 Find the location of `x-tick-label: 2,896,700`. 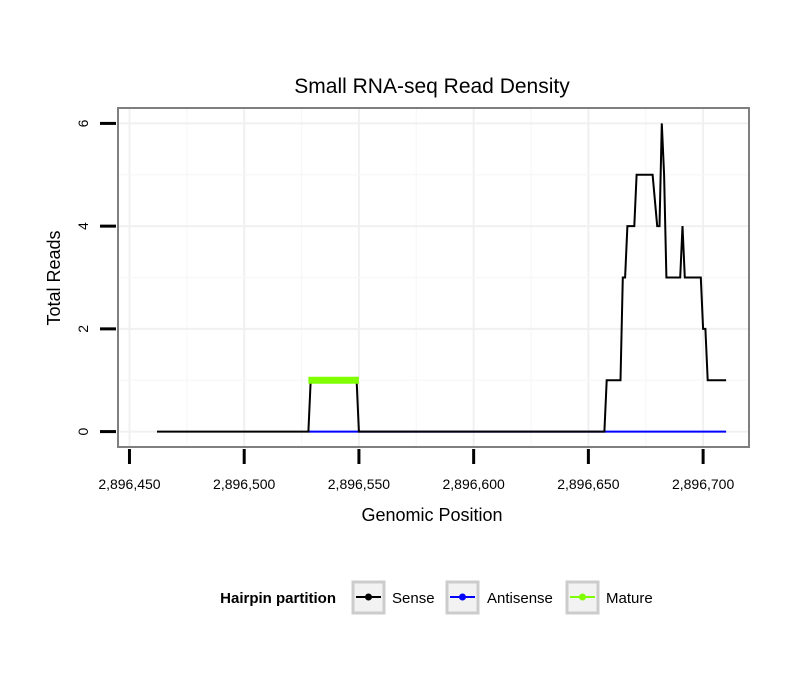

x-tick-label: 2,896,700 is located at coordinates (703, 484).